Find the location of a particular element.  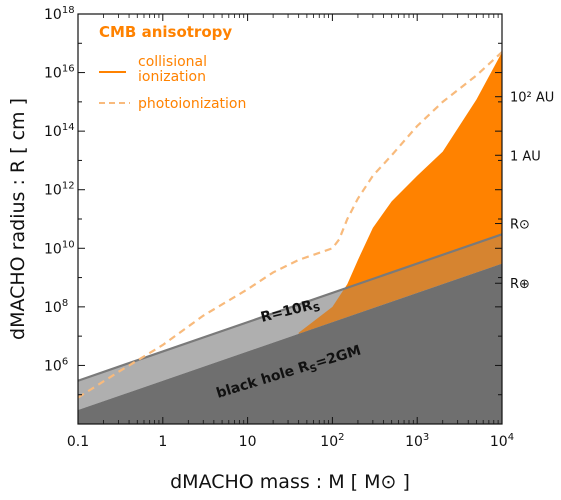

y-tick-label: 10⁸ is located at coordinates (56, 307).